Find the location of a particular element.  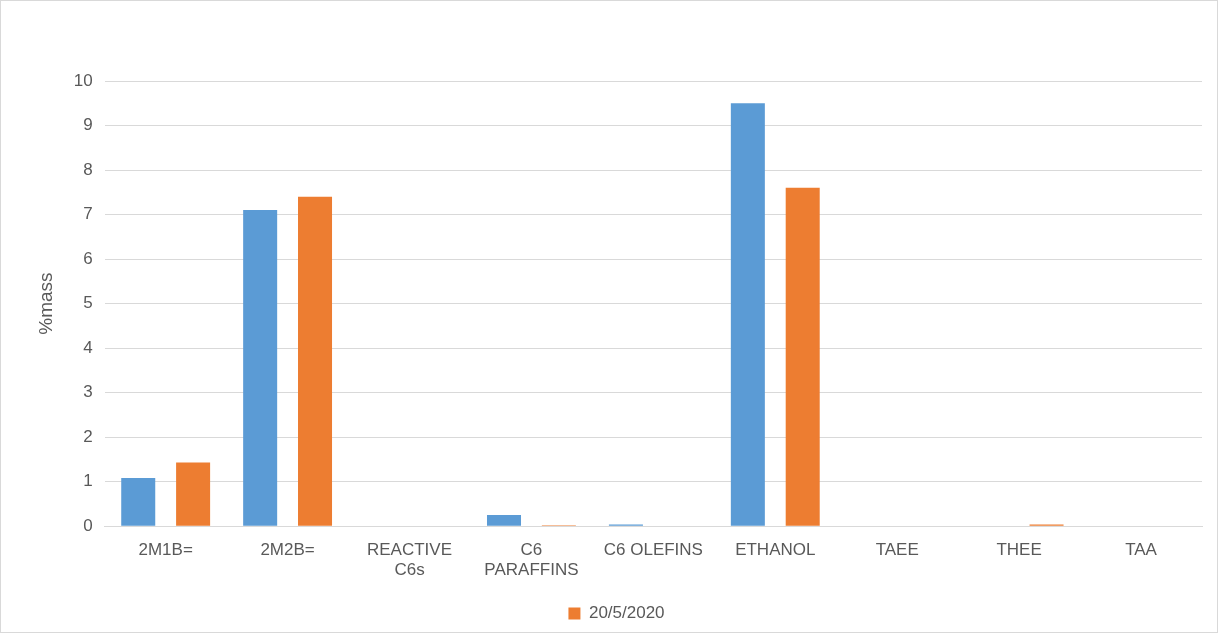

x-tick-label: ETHANOL is located at coordinates (775, 550).